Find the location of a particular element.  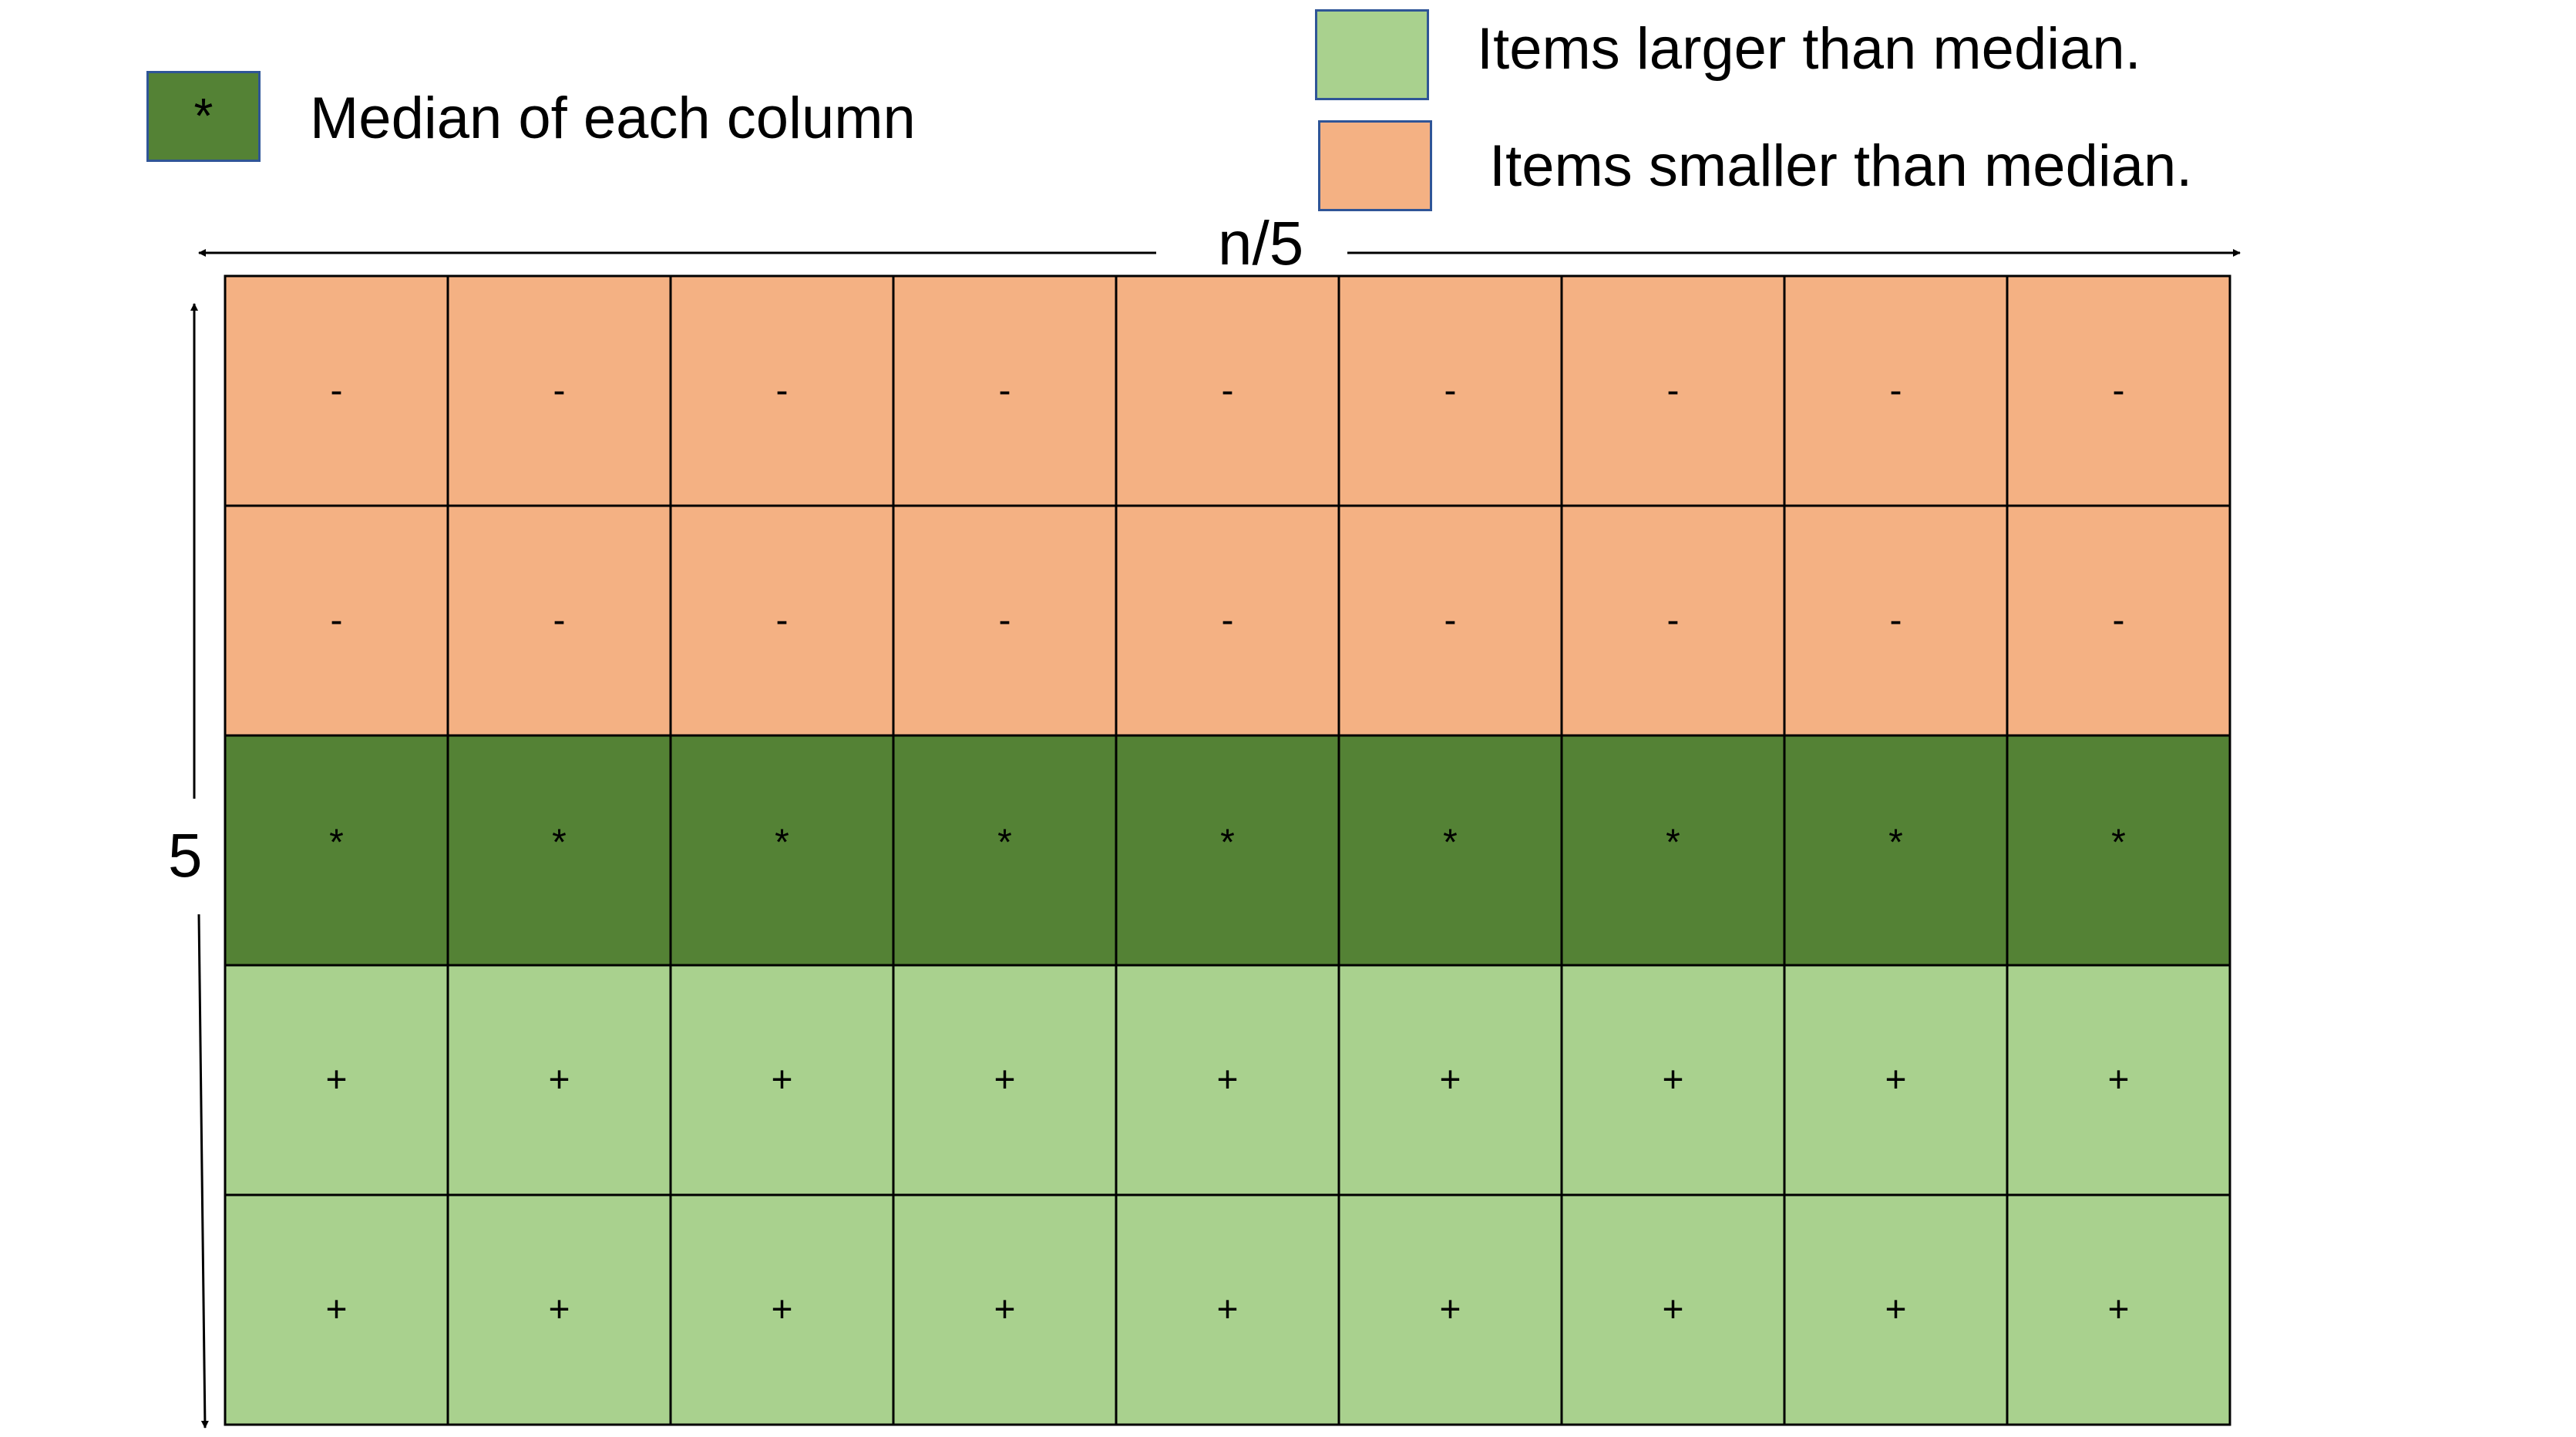

legend-median-symbol: * is located at coordinates (203, 115).